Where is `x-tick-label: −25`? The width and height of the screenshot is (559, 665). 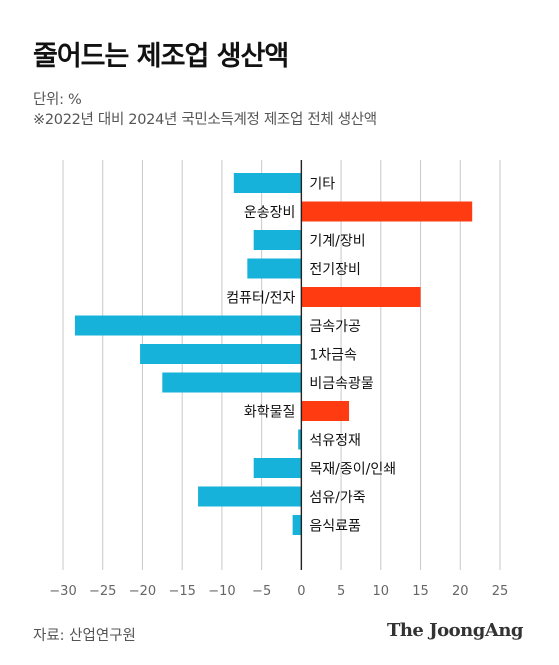 x-tick-label: −25 is located at coordinates (102, 591).